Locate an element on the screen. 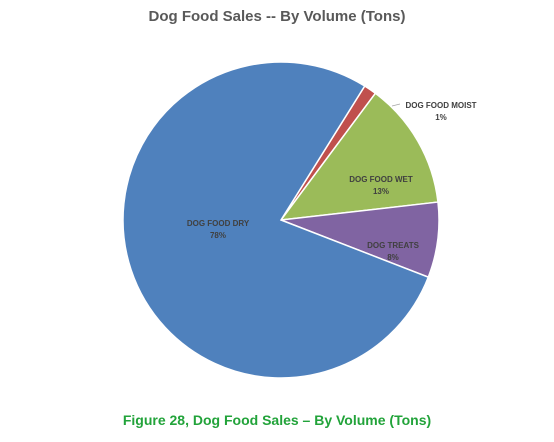  slice-label: DOG FOOD DRY is located at coordinates (218, 223).